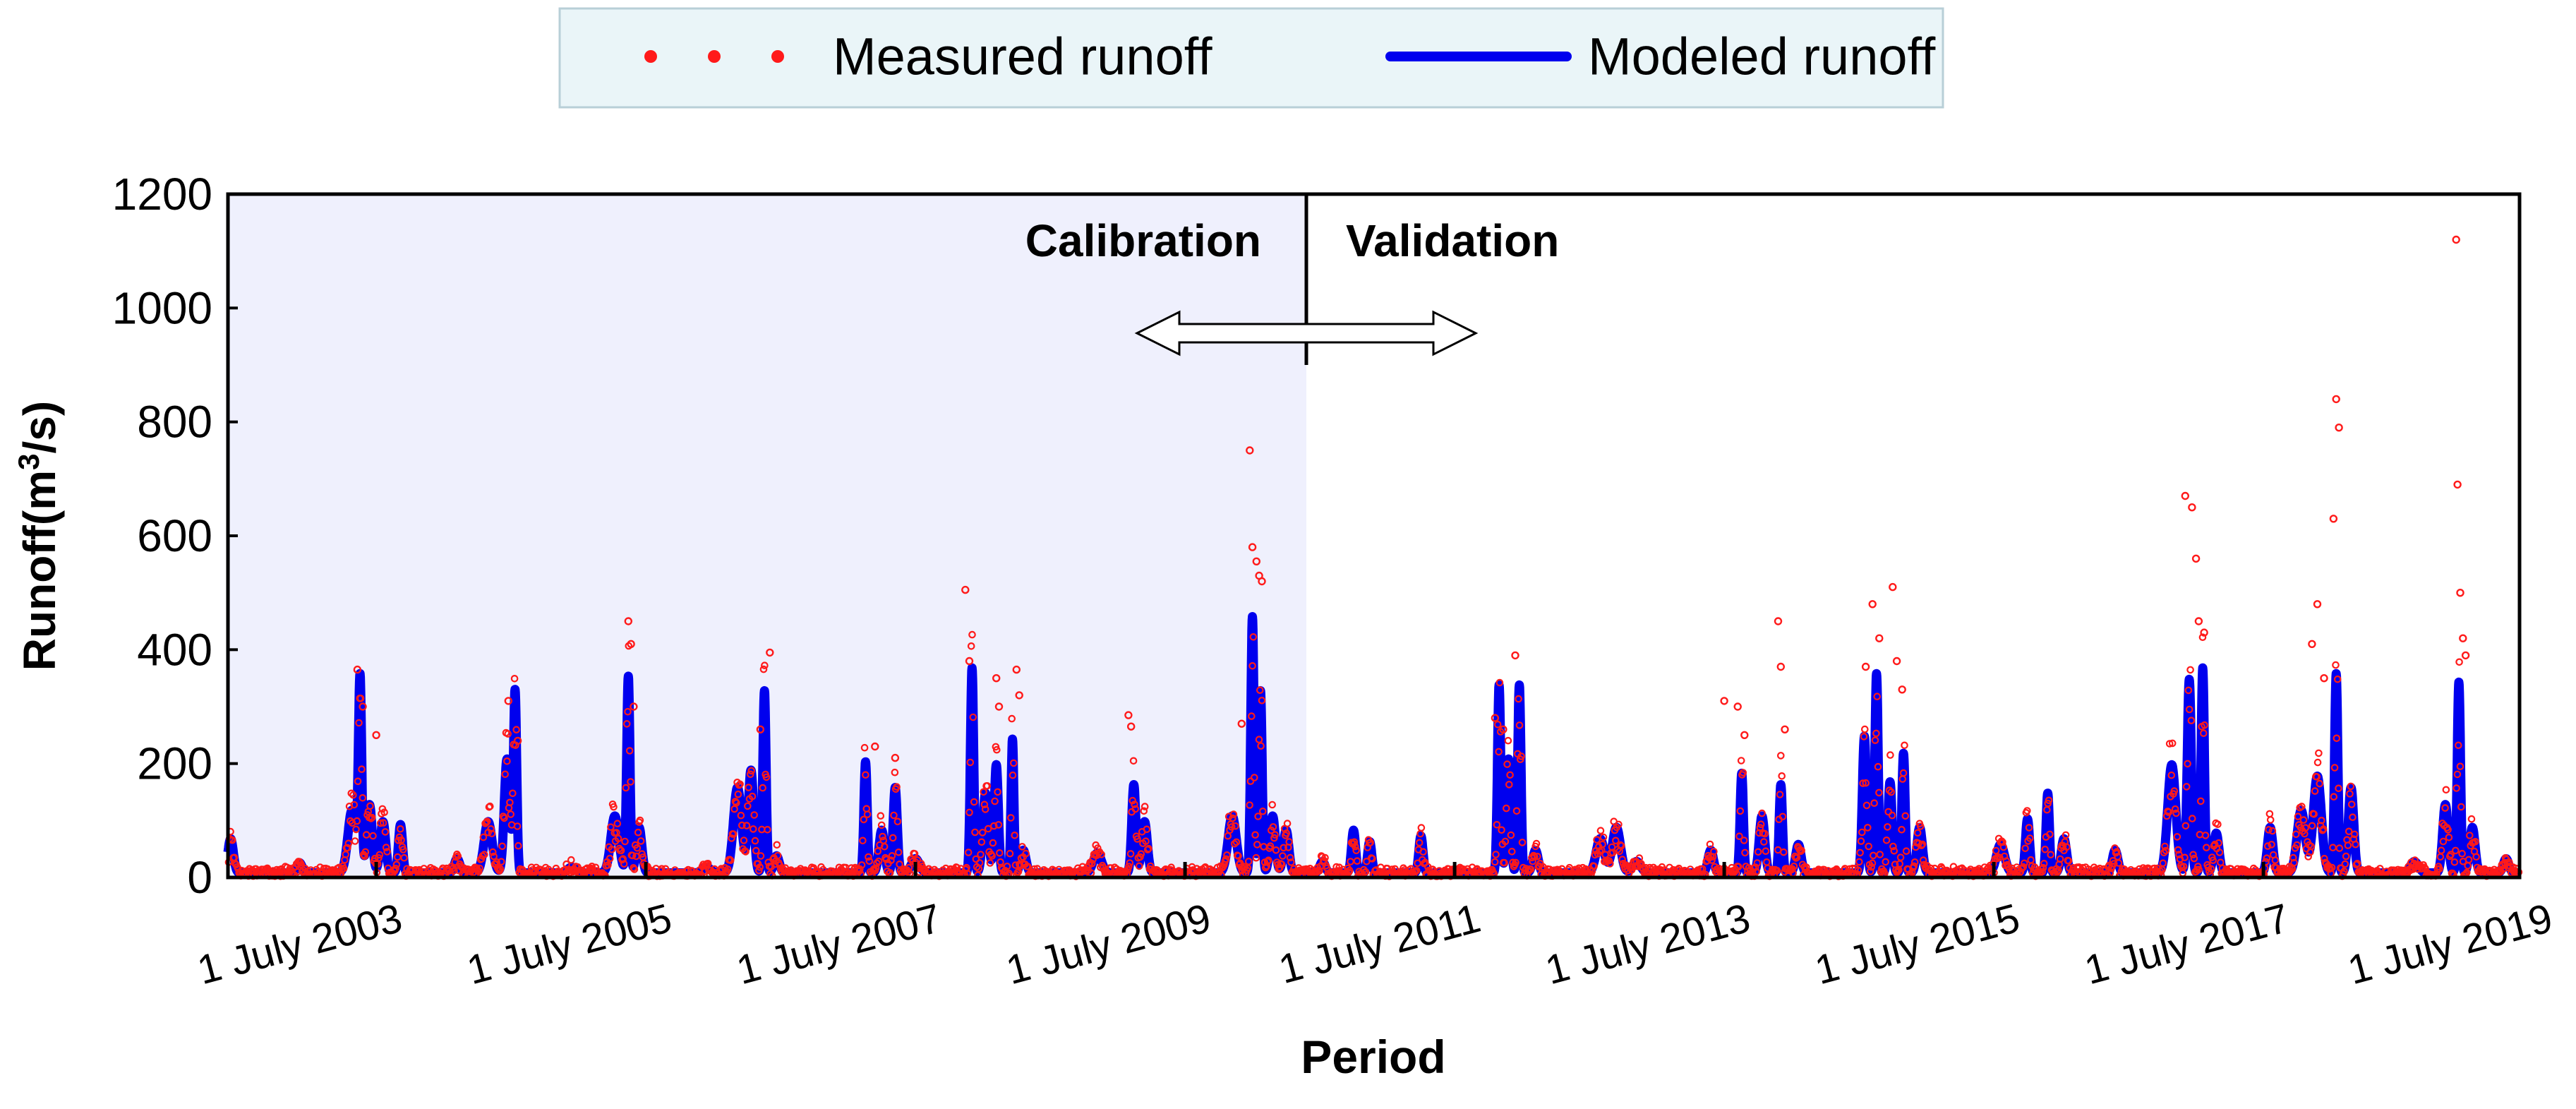 Image resolution: width=2576 pixels, height=1109 pixels. I want to click on legend: Measured runoff Modeled runoff, so click(1251, 58).